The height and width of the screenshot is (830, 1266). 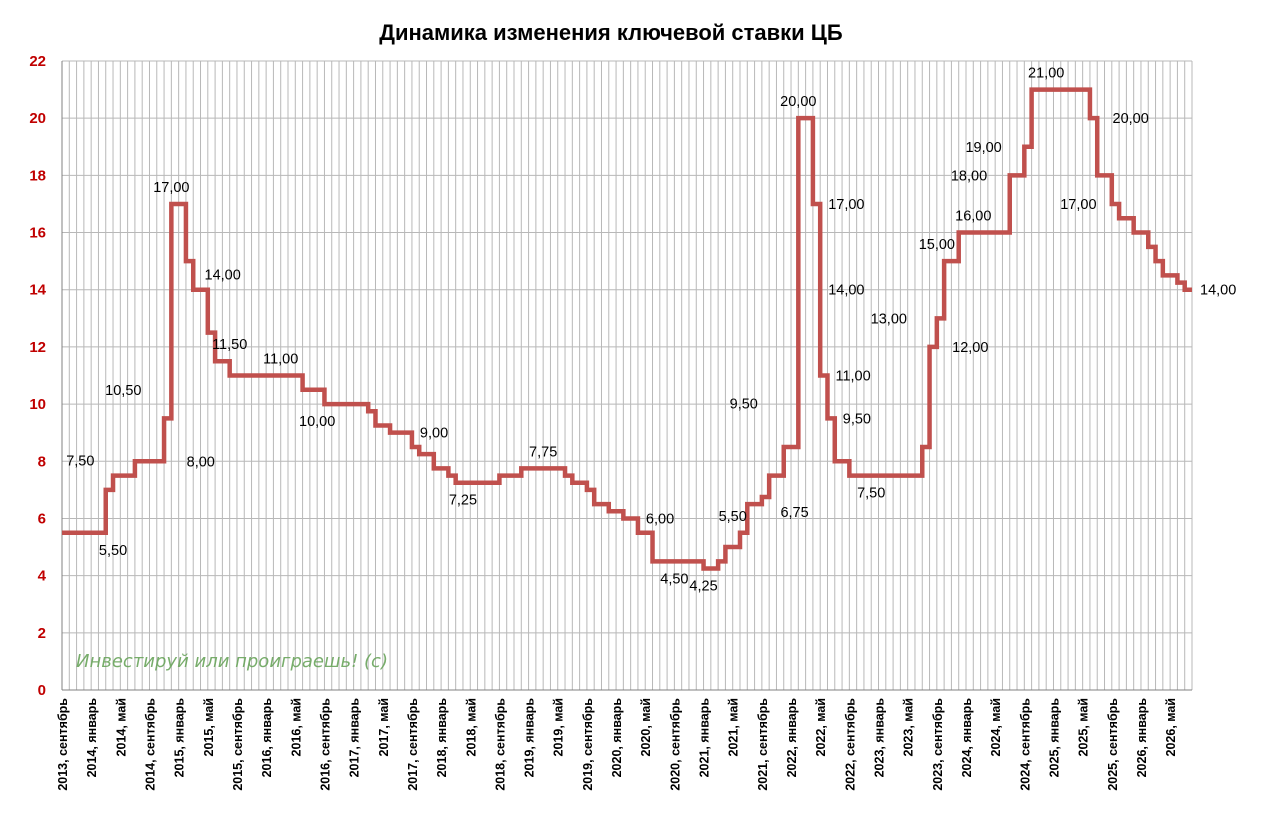 What do you see at coordinates (37, 61) in the screenshot?
I see `y-tick-label: 22` at bounding box center [37, 61].